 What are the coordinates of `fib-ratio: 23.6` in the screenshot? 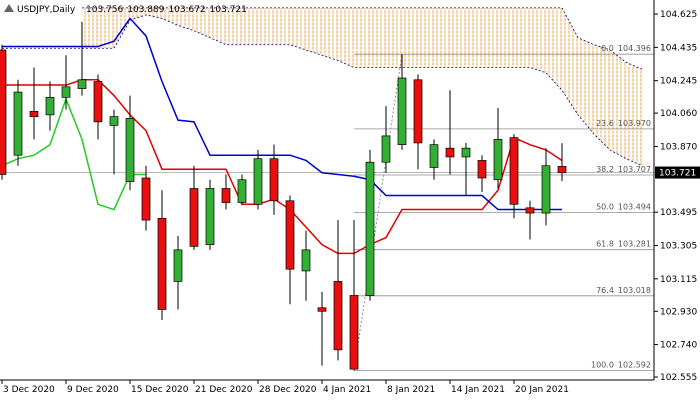 It's located at (605, 123).